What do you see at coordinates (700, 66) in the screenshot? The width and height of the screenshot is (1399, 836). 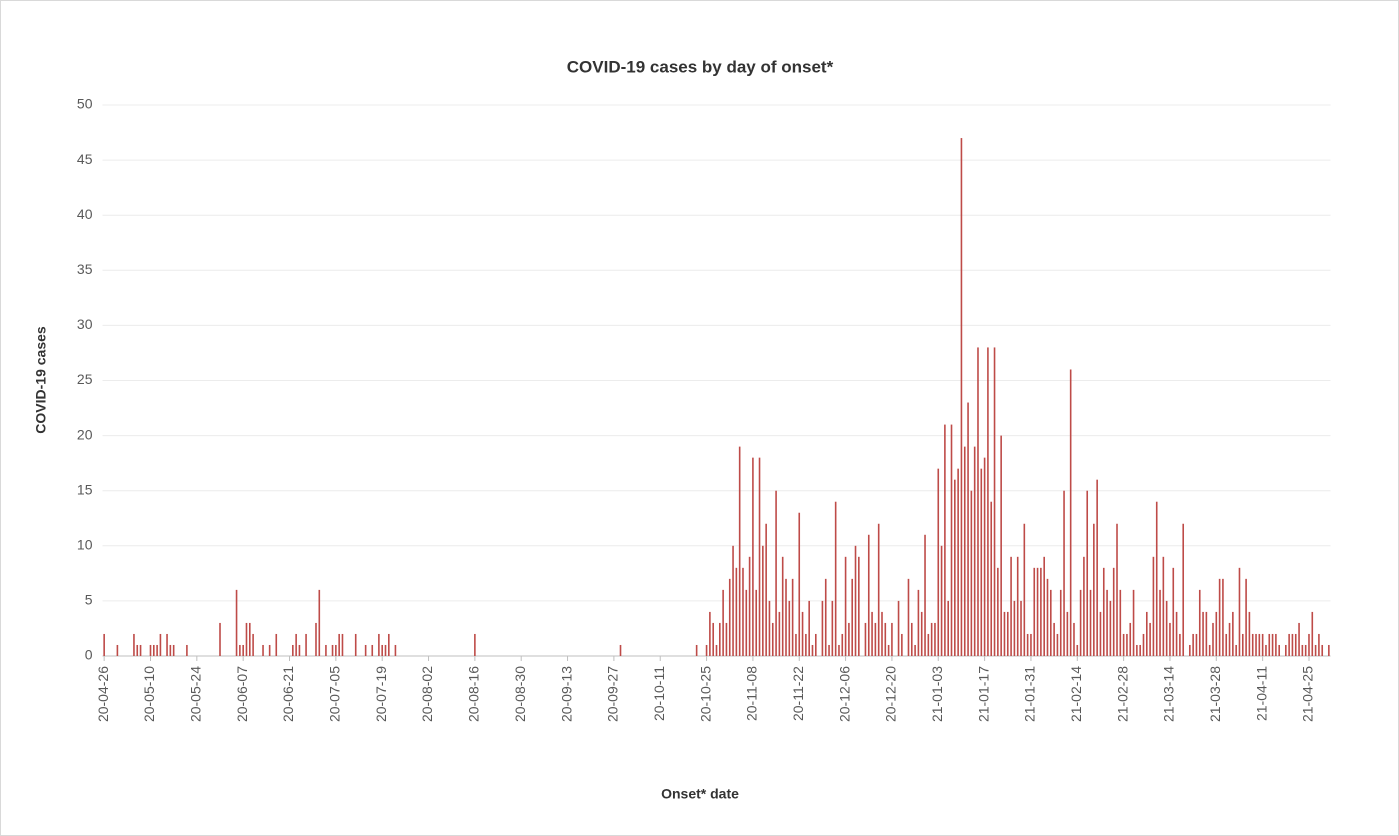 I see `chart-title: COVID-19 cases by day of onset*` at bounding box center [700, 66].